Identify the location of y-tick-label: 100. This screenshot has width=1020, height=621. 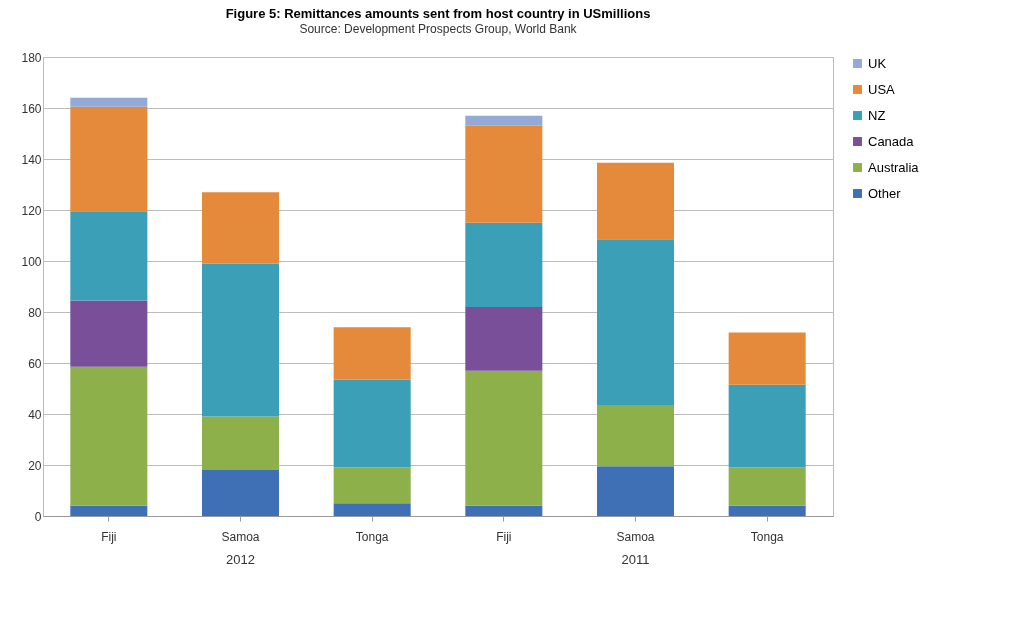
(31, 261).